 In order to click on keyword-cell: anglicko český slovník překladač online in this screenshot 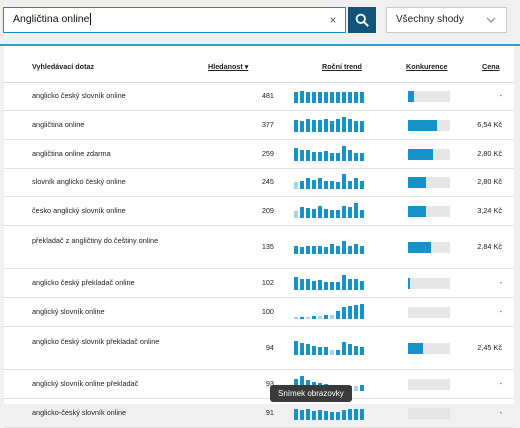, I will do `click(96, 341)`.